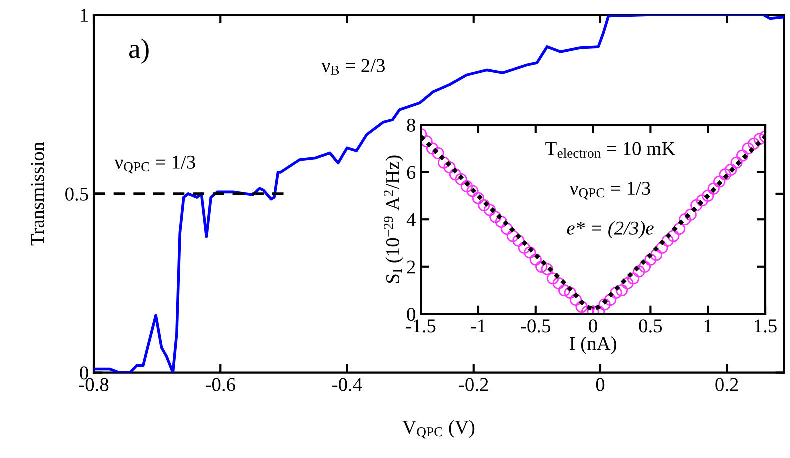  What do you see at coordinates (94, 385) in the screenshot?
I see `x-tick-label: -0.8` at bounding box center [94, 385].